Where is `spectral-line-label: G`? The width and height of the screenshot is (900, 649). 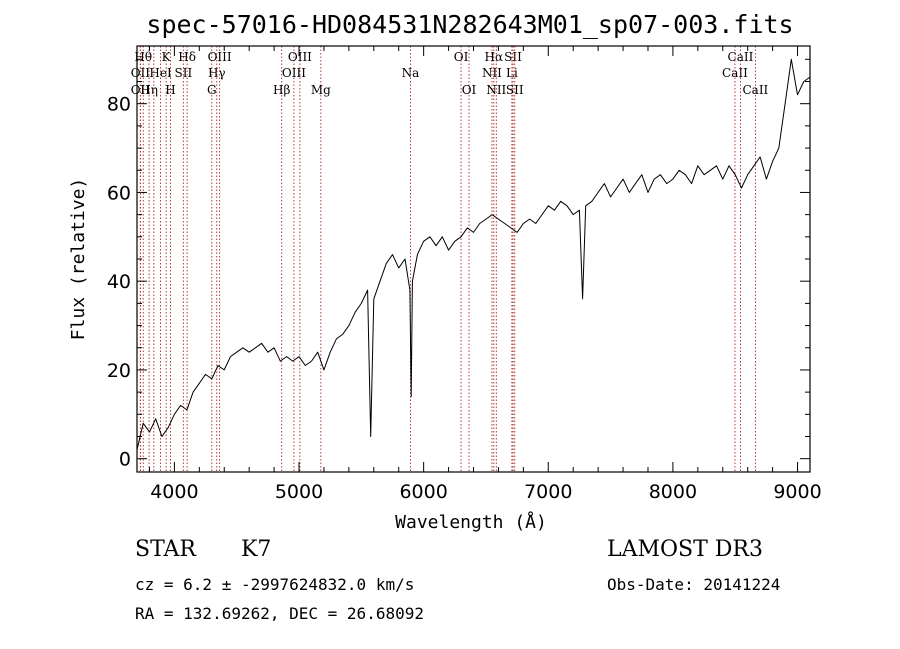 spectral-line-label: G is located at coordinates (212, 90).